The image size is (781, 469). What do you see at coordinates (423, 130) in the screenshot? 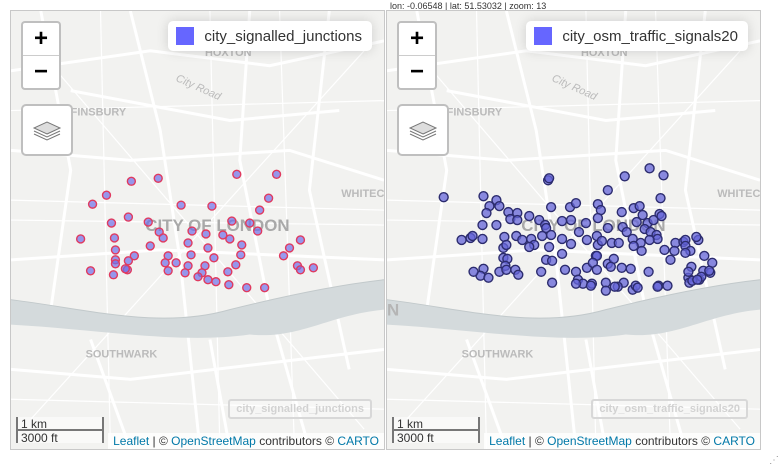
I see `layers-button` at bounding box center [423, 130].